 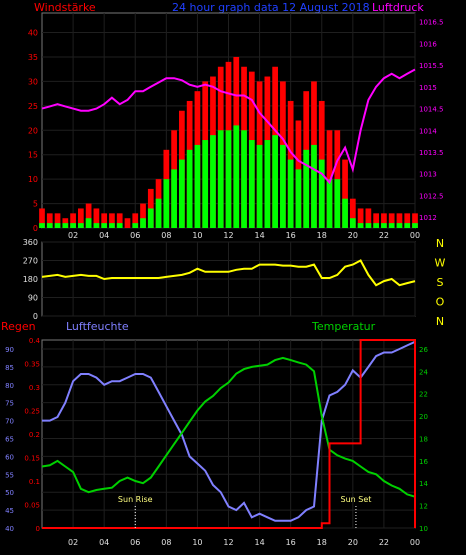 I want to click on climate-x-tick-label: 14, so click(x=259, y=542).